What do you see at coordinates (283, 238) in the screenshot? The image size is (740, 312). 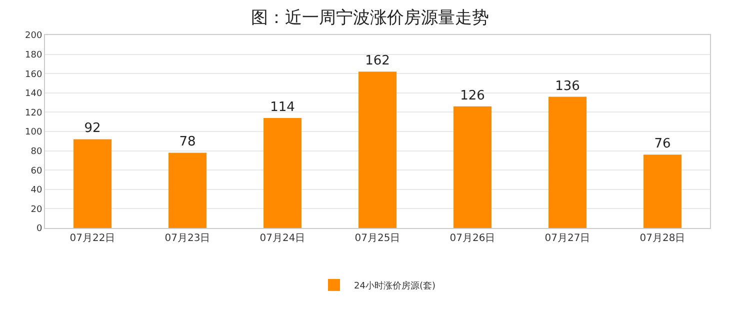 I see `x-tick-label: 07月24日` at bounding box center [283, 238].